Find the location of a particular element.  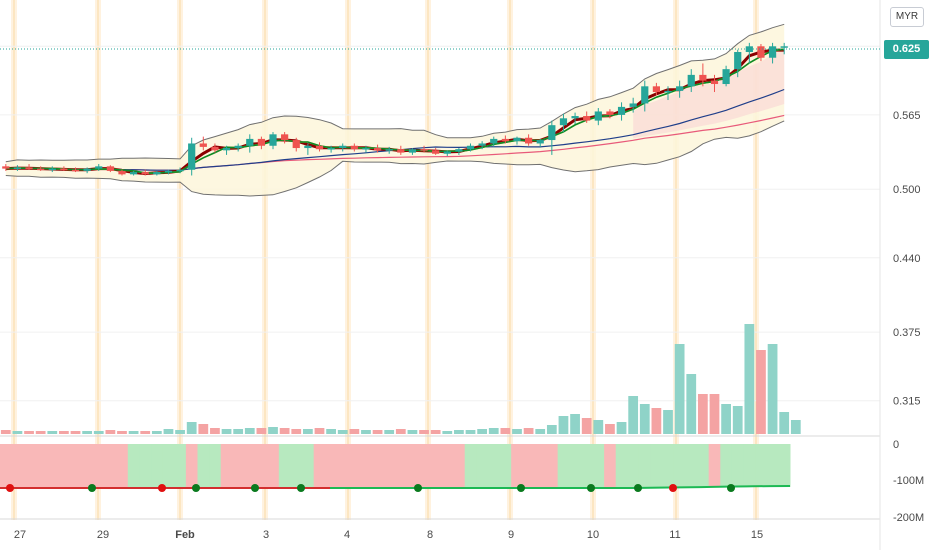

indicator-tick-label: 0 is located at coordinates (896, 445).